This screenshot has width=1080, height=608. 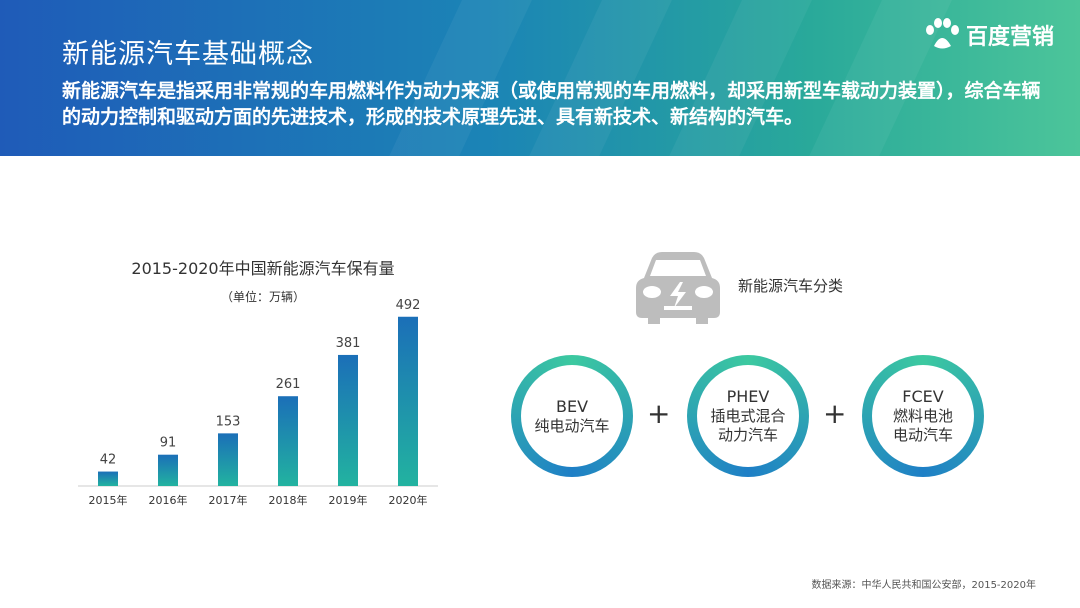 What do you see at coordinates (262, 297) in the screenshot?
I see `chart-unit: （单位：万辆）` at bounding box center [262, 297].